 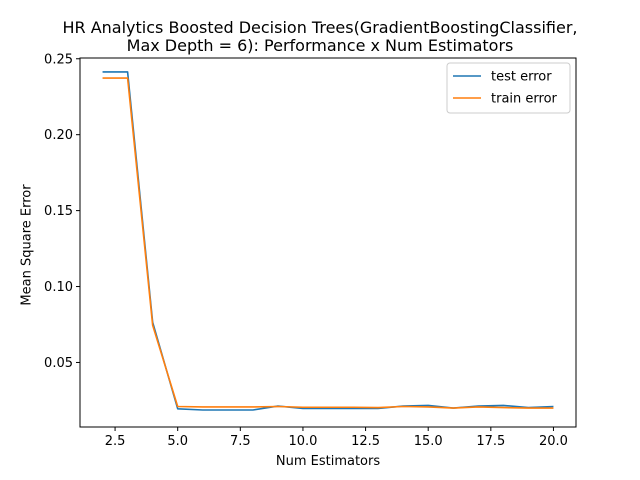 I want to click on x-tick-label: 20.0, so click(x=553, y=441).